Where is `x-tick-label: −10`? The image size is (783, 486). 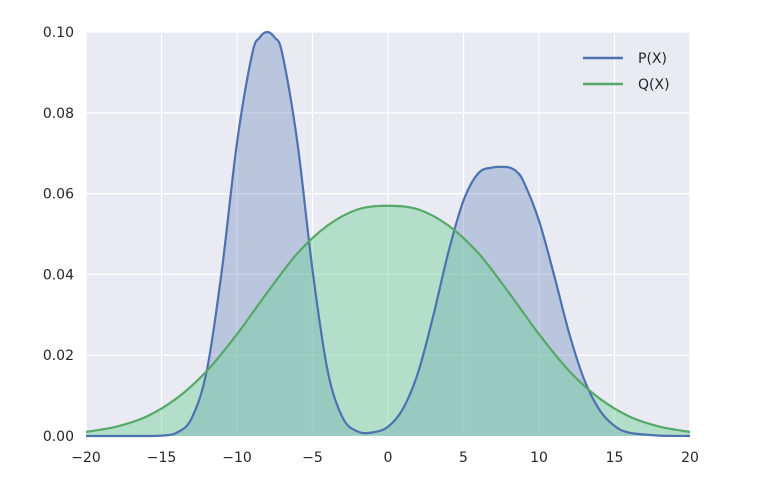 x-tick-label: −10 is located at coordinates (237, 458).